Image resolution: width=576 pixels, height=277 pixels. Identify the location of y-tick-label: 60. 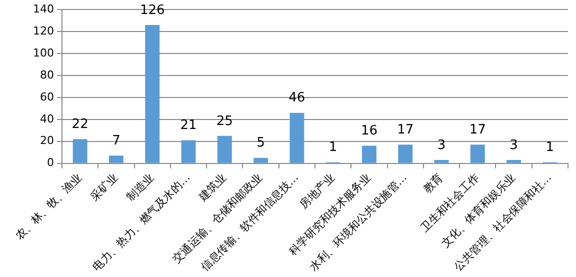
(47, 97).